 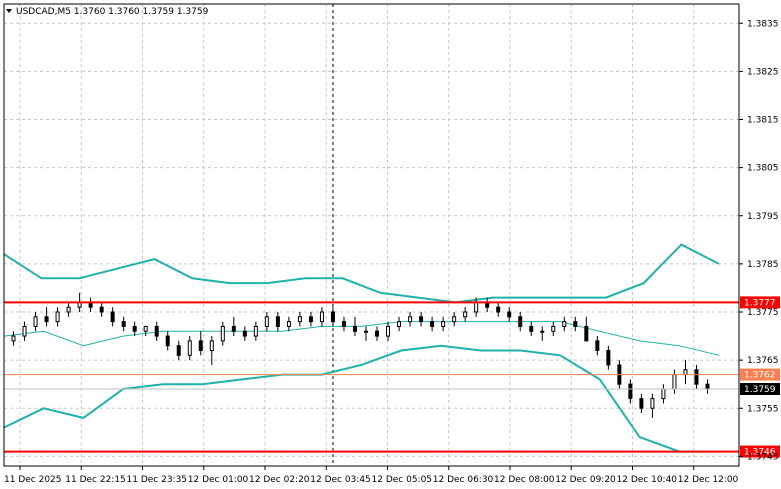 What do you see at coordinates (9, 11) in the screenshot?
I see `dropdown-triangle-icon` at bounding box center [9, 11].